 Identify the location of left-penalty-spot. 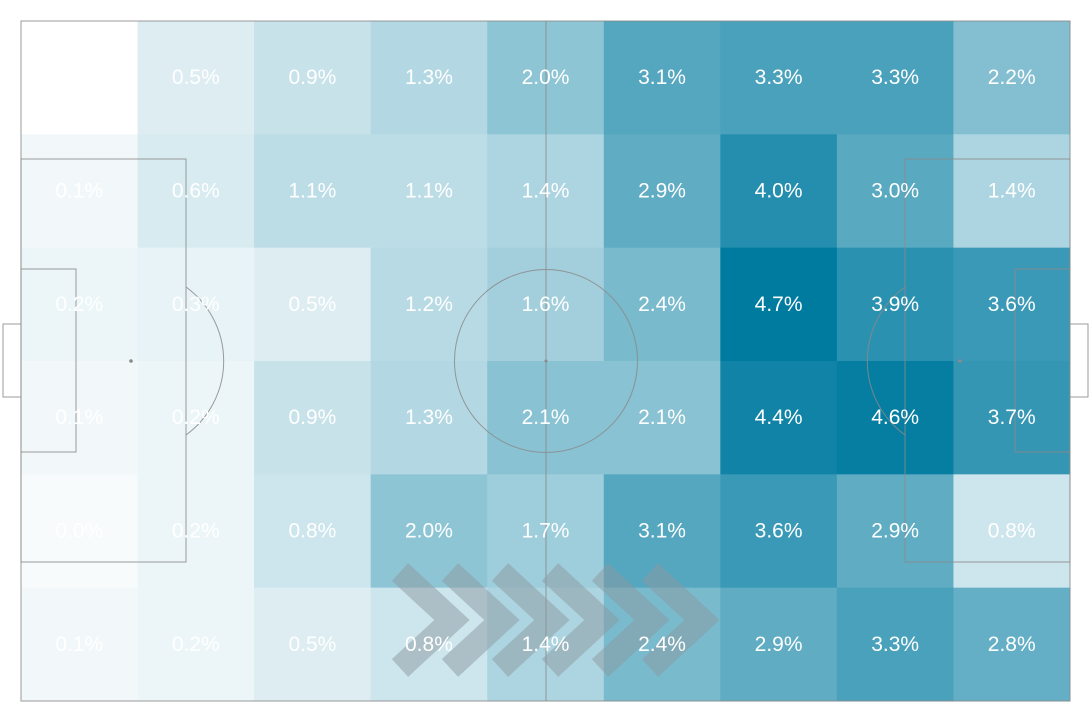
(131, 361).